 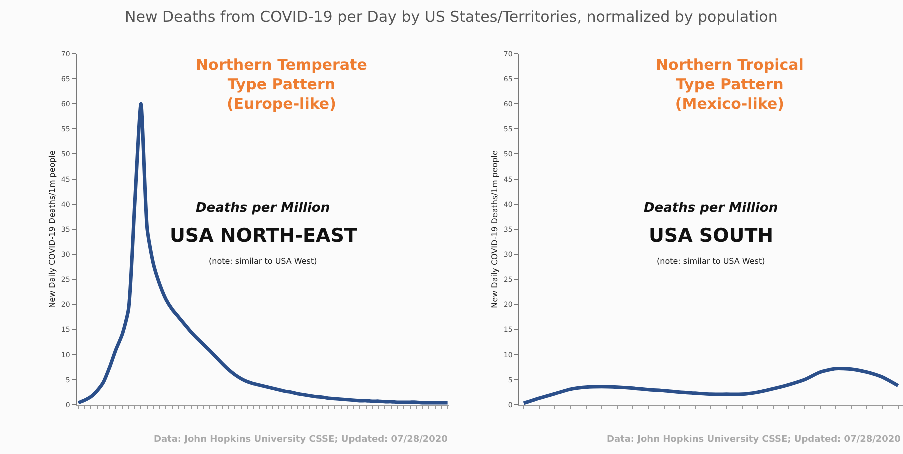 I want to click on annotation: Northern Temperate Type Pattern (Europe-like), so click(x=282, y=84).